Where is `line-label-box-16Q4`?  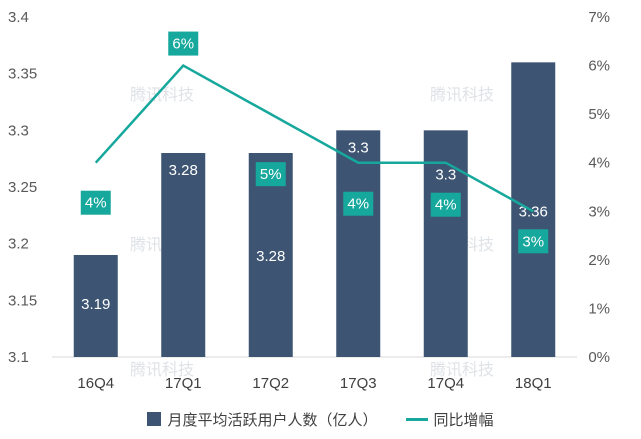
line-label-box-16Q4 is located at coordinates (95, 202).